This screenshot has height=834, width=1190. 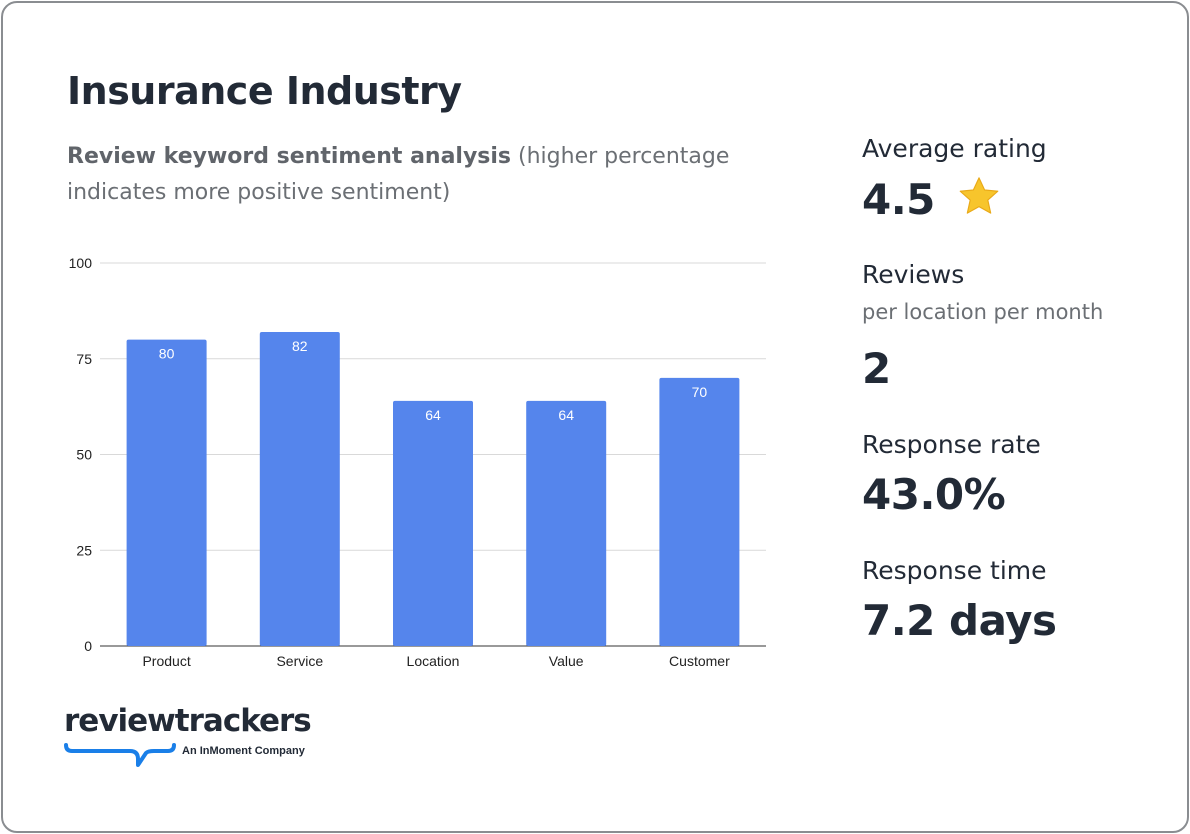 What do you see at coordinates (959, 620) in the screenshot?
I see `response-time-value: 7.2 days` at bounding box center [959, 620].